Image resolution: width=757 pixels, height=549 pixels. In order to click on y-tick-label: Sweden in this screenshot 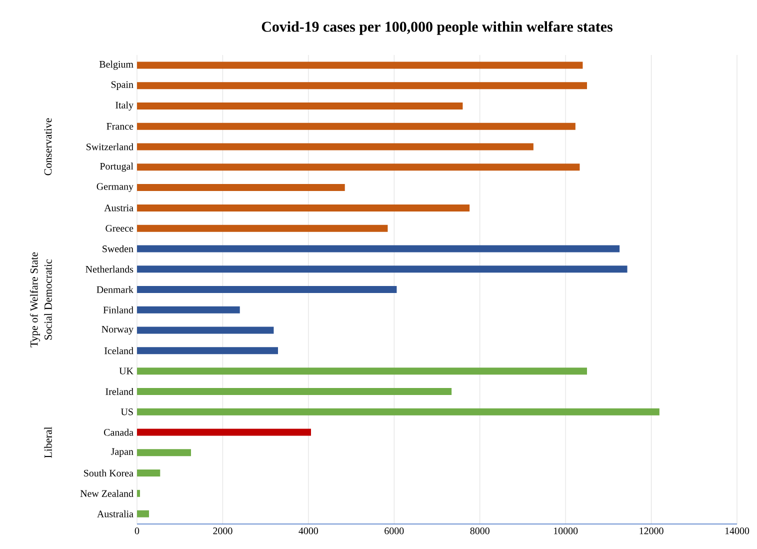, I will do `click(118, 248)`.